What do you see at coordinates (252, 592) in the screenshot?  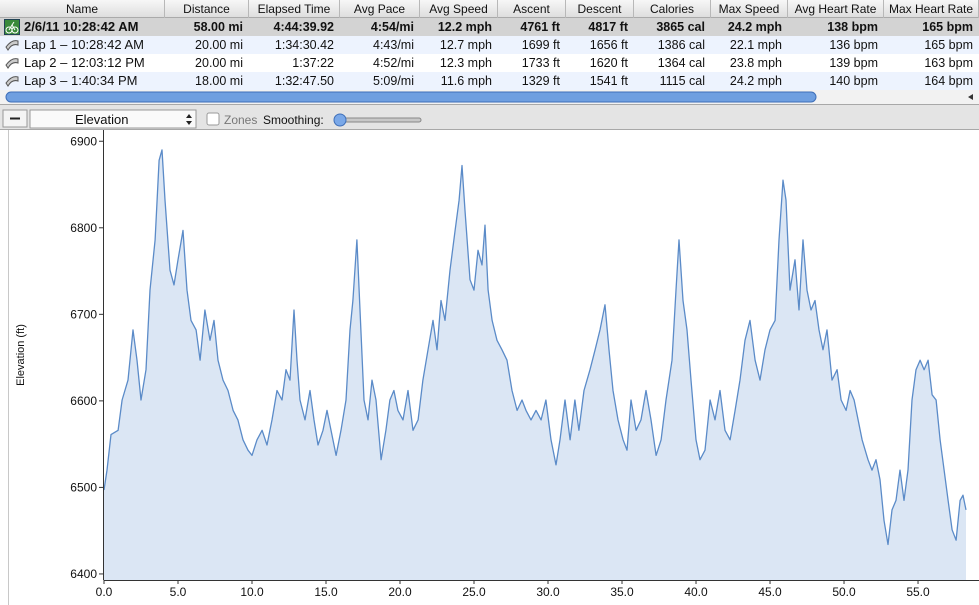 I see `x-tick-label: 10.0` at bounding box center [252, 592].